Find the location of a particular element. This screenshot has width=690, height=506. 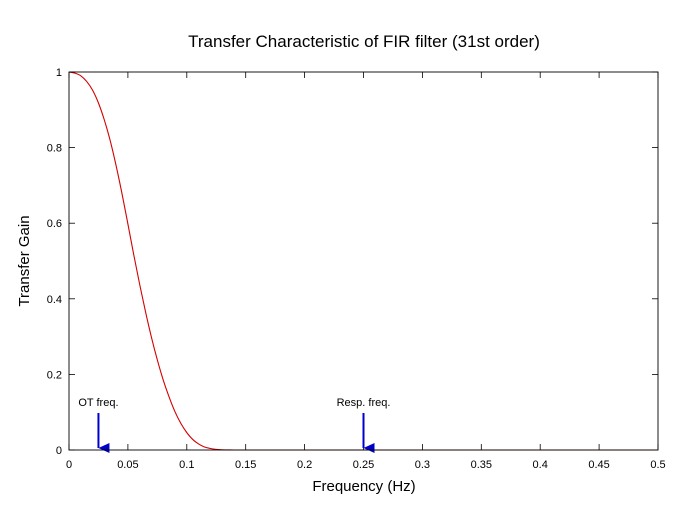

y-tick-label: 0 is located at coordinates (59, 451).